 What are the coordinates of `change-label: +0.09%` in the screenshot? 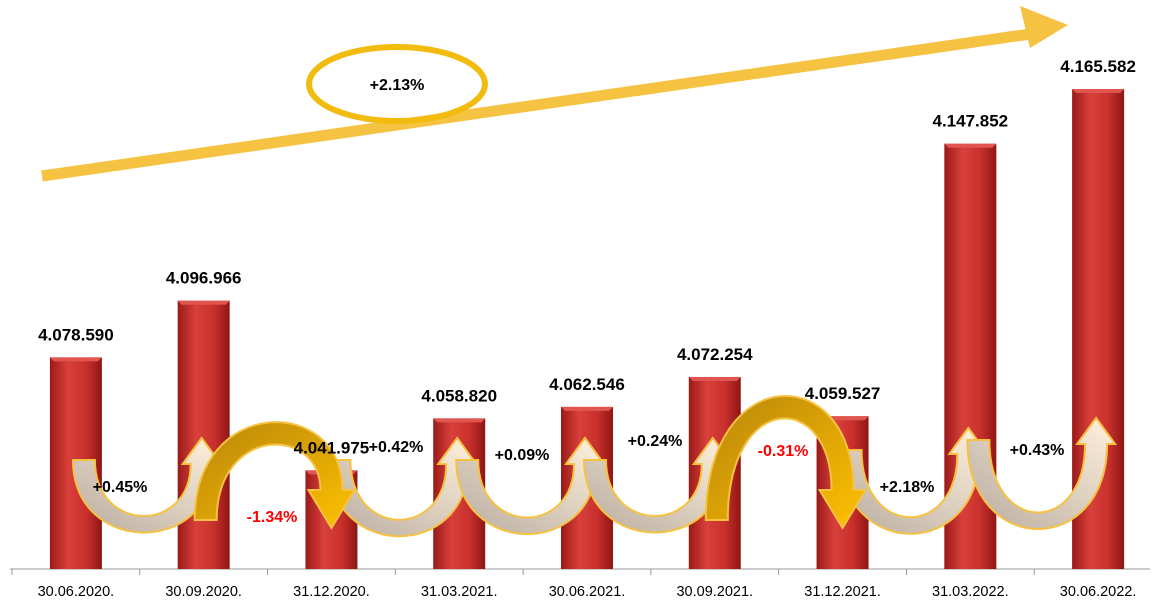 It's located at (522, 455).